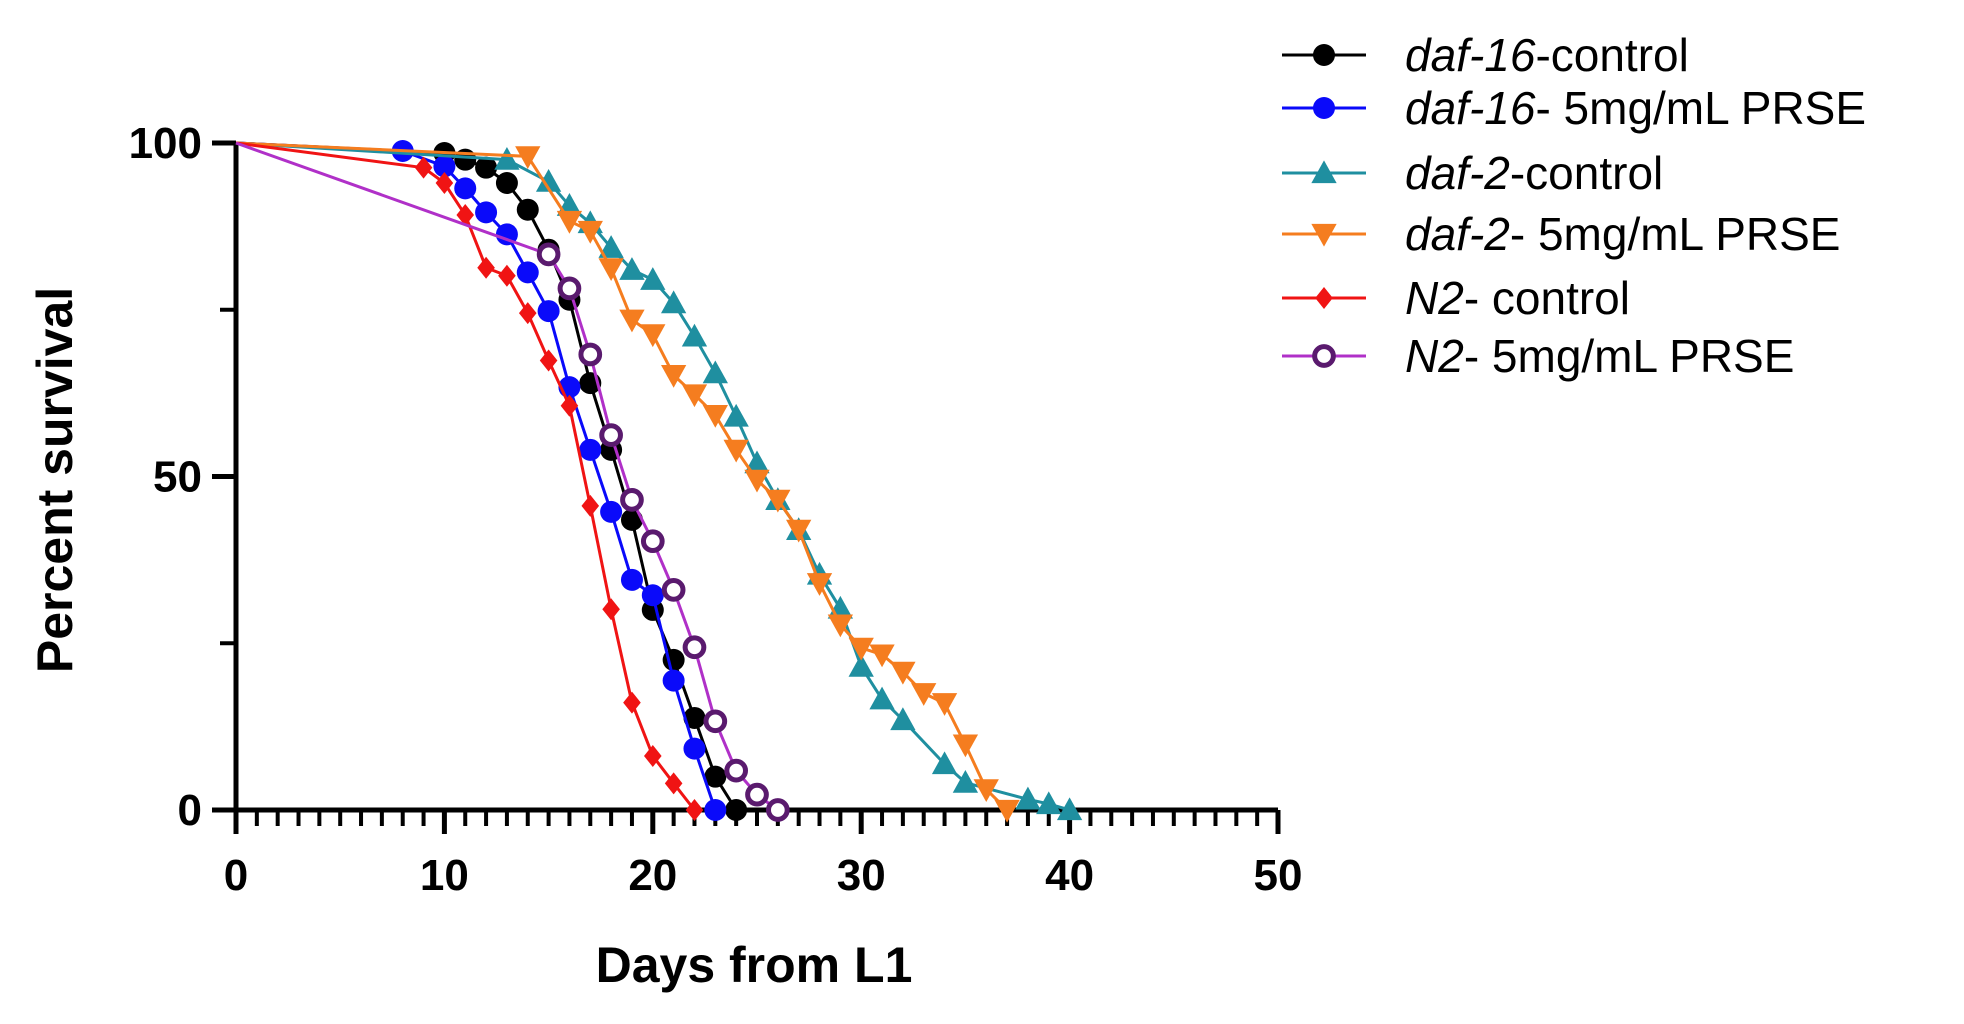 This screenshot has width=1964, height=1024. I want to click on x-tick-label: 10, so click(444, 875).